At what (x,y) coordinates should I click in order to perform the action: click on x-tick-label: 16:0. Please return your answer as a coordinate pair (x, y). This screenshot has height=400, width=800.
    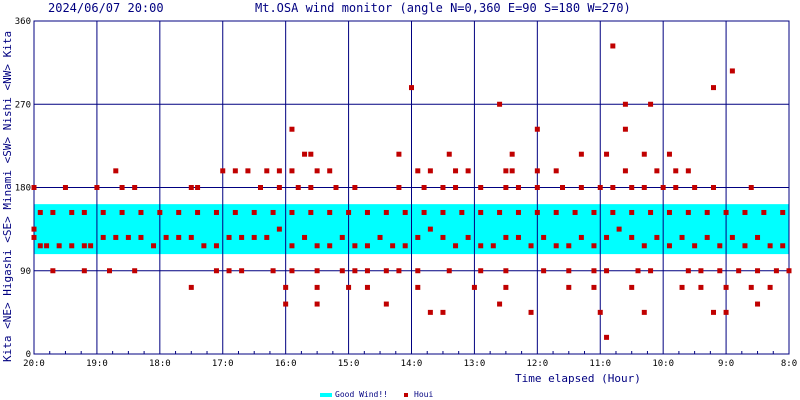
    Looking at the image, I should click on (286, 364).